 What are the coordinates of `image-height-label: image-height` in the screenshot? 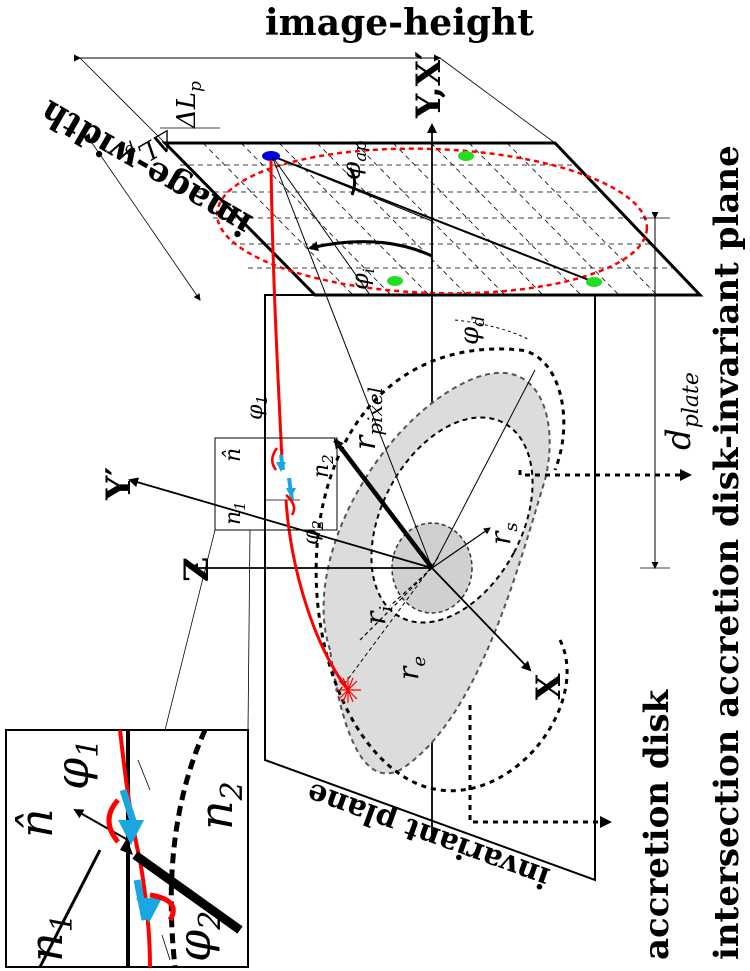 It's located at (399, 23).